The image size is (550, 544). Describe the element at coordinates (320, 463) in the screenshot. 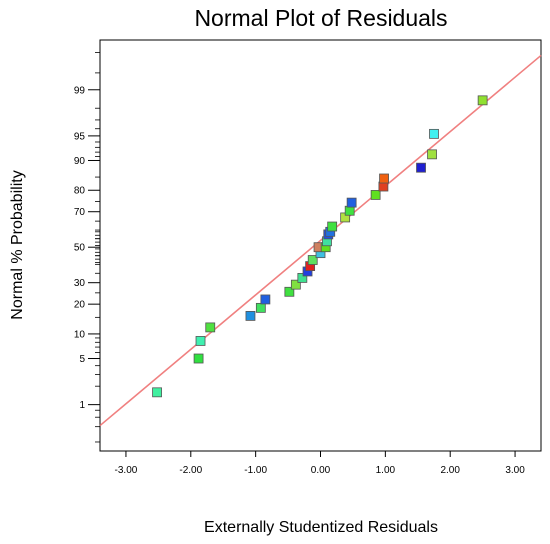

I see `x-axis-ticks: -3.00 -2.00 -1.00 0.00 1.00 2.00 3.00` at that location.